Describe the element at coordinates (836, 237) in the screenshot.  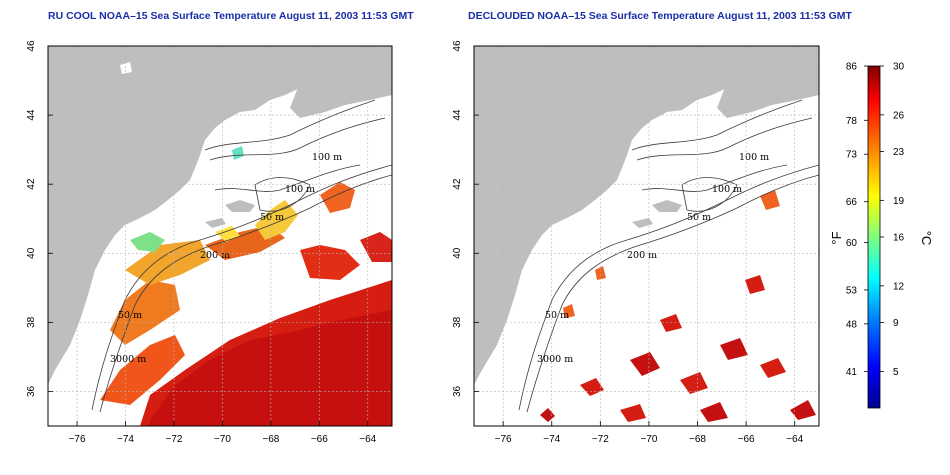
I see `fahrenheit-unit-label: °F` at that location.